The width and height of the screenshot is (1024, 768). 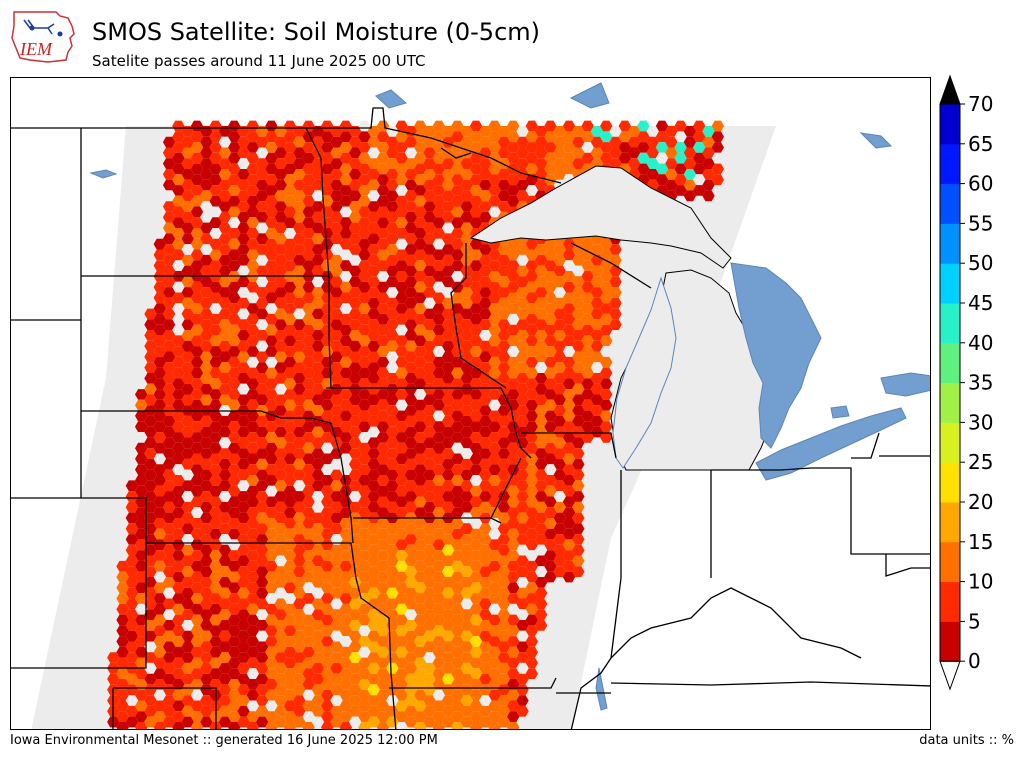 I want to click on colorbar-swatch, so click(x=950, y=522).